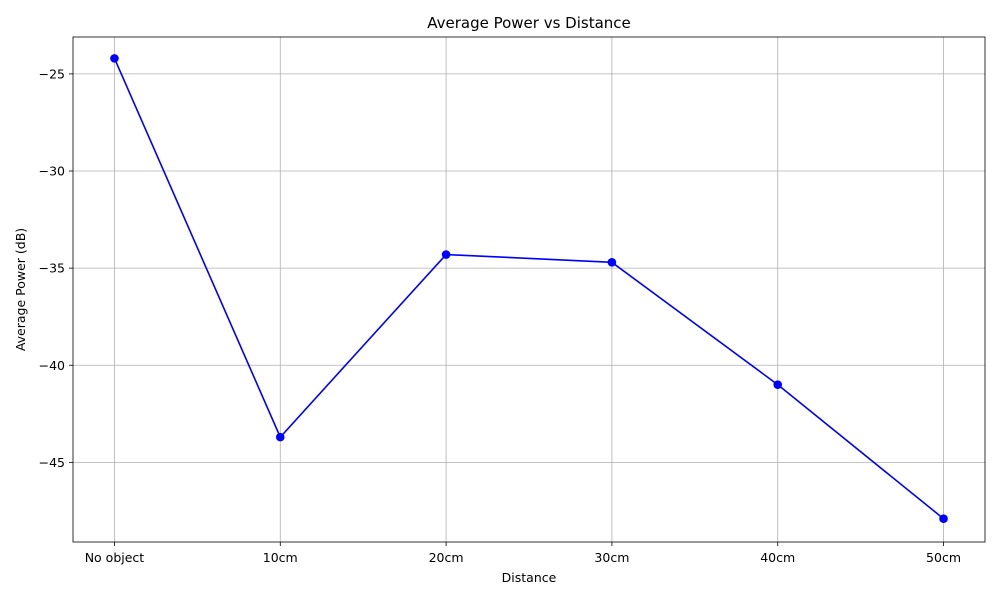 The width and height of the screenshot is (1000, 604). Describe the element at coordinates (20, 289) in the screenshot. I see `y-axis-label: Average Power (dB)` at that location.